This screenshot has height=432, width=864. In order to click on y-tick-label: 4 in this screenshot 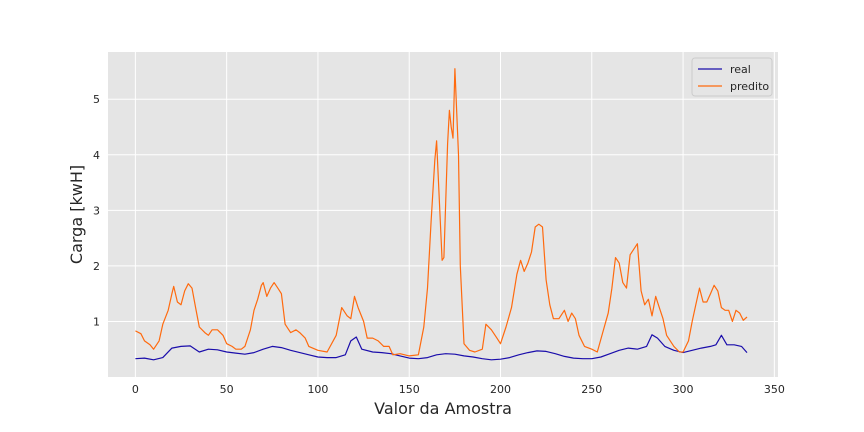, I will do `click(96, 155)`.